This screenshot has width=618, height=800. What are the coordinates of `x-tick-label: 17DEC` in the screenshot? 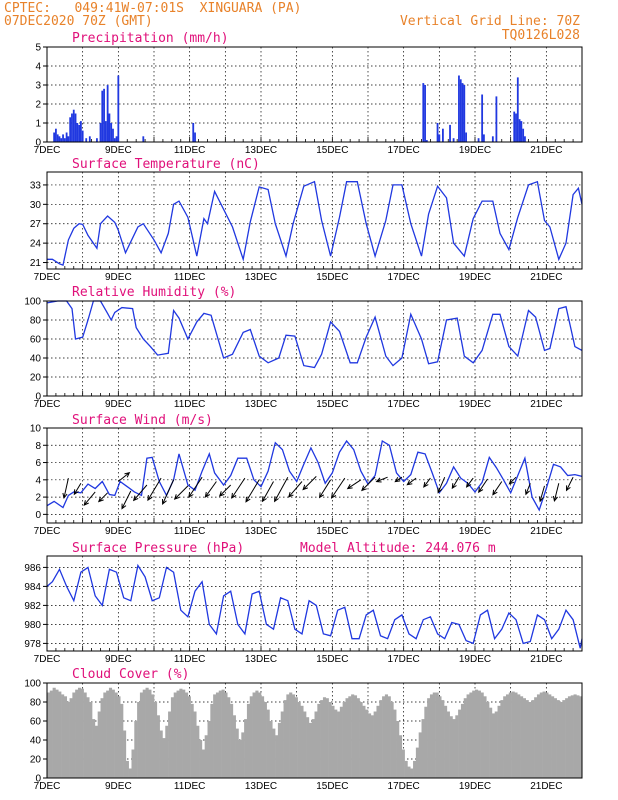 It's located at (404, 531).